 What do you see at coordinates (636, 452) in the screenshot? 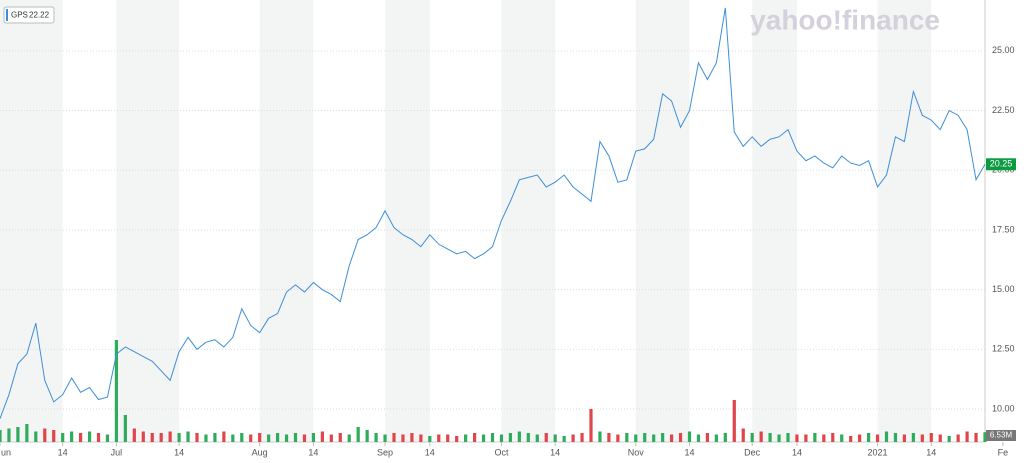
I see `x-tick-label: Nov` at bounding box center [636, 452].